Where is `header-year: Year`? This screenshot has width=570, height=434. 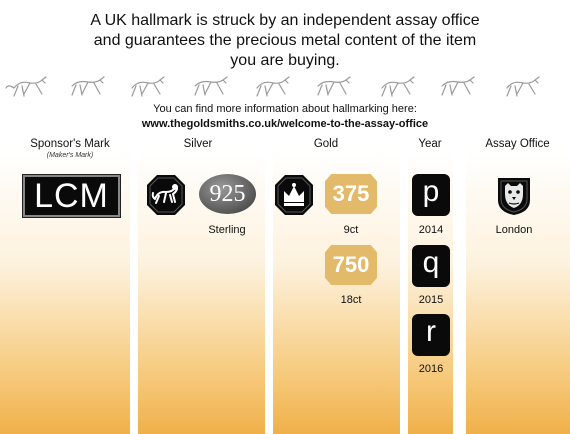
header-year: Year is located at coordinates (430, 144).